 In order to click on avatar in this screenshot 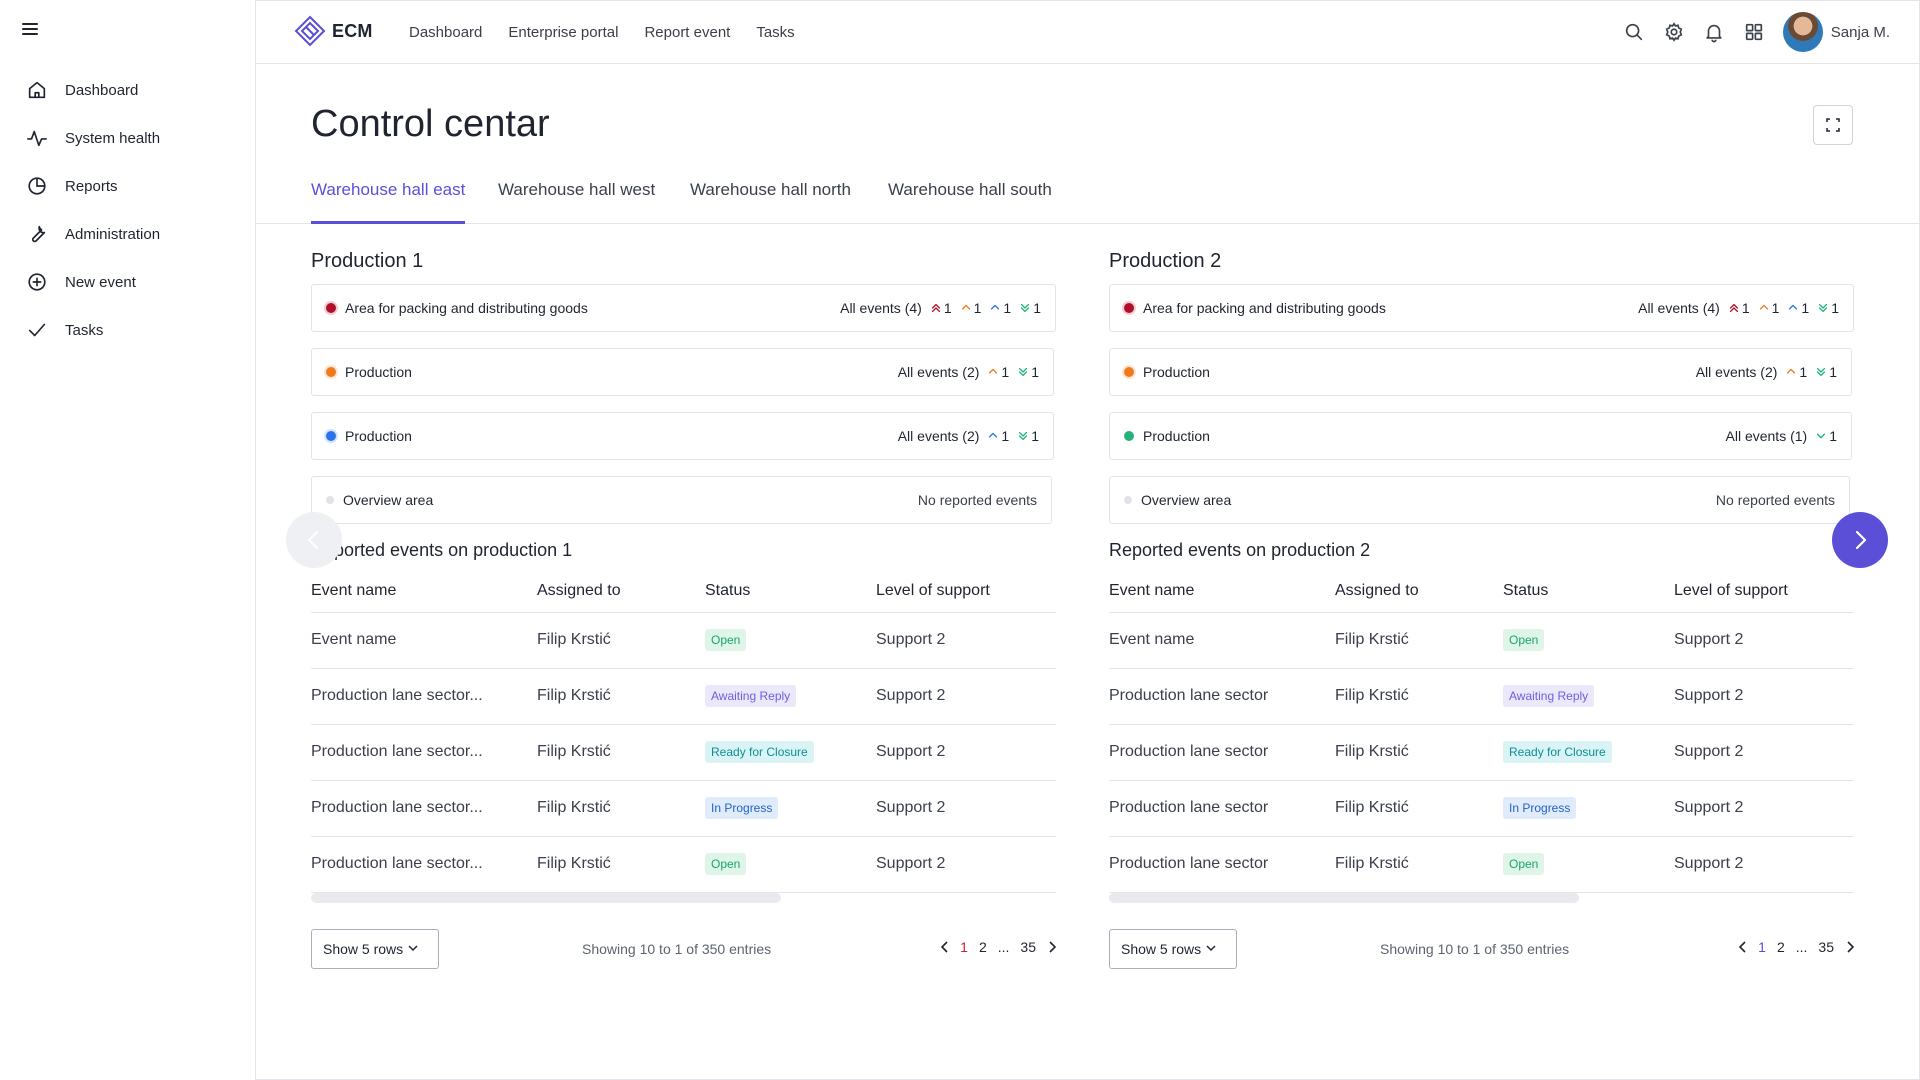, I will do `click(1802, 32)`.